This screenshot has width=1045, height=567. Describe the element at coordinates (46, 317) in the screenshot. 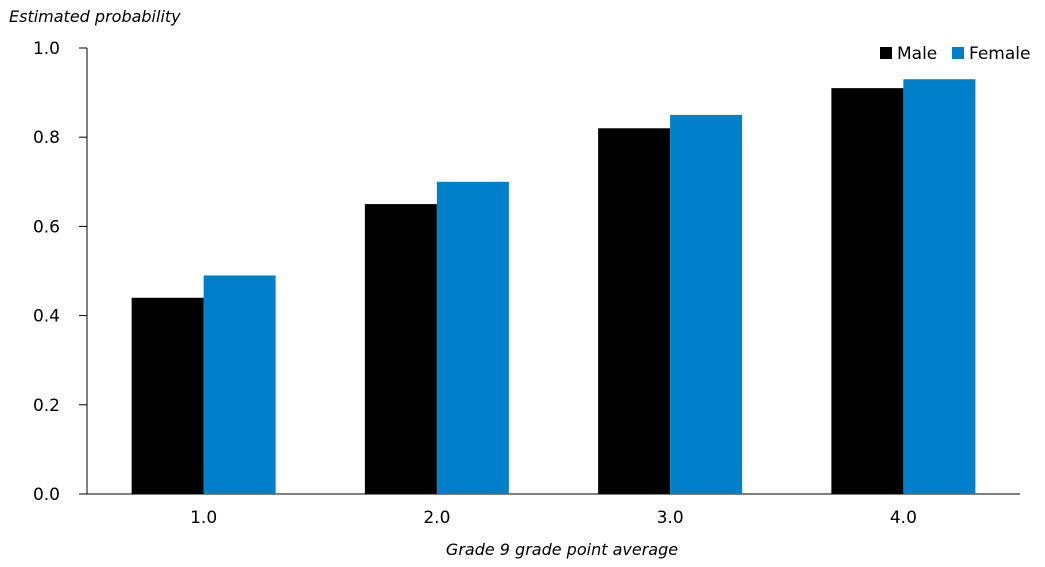

I see `y-tick-label: 0.4` at that location.